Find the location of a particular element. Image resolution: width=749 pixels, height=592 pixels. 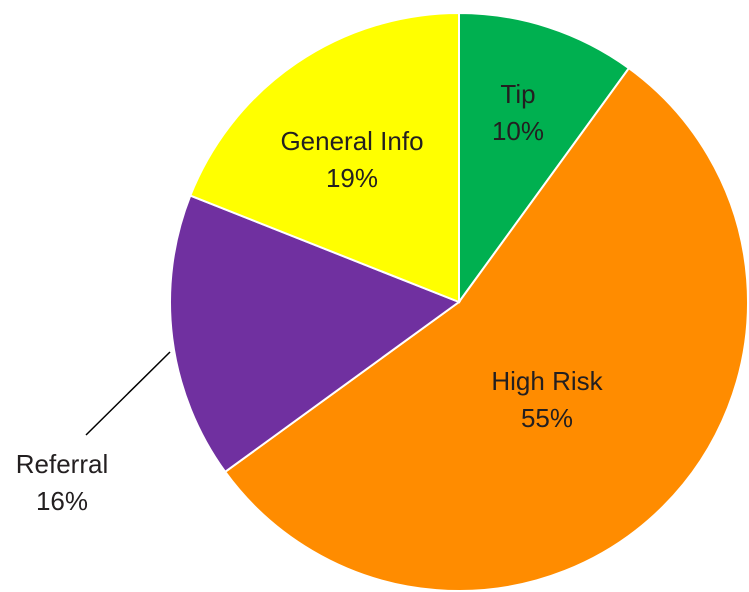

leader-line-referral is located at coordinates (128, 393).